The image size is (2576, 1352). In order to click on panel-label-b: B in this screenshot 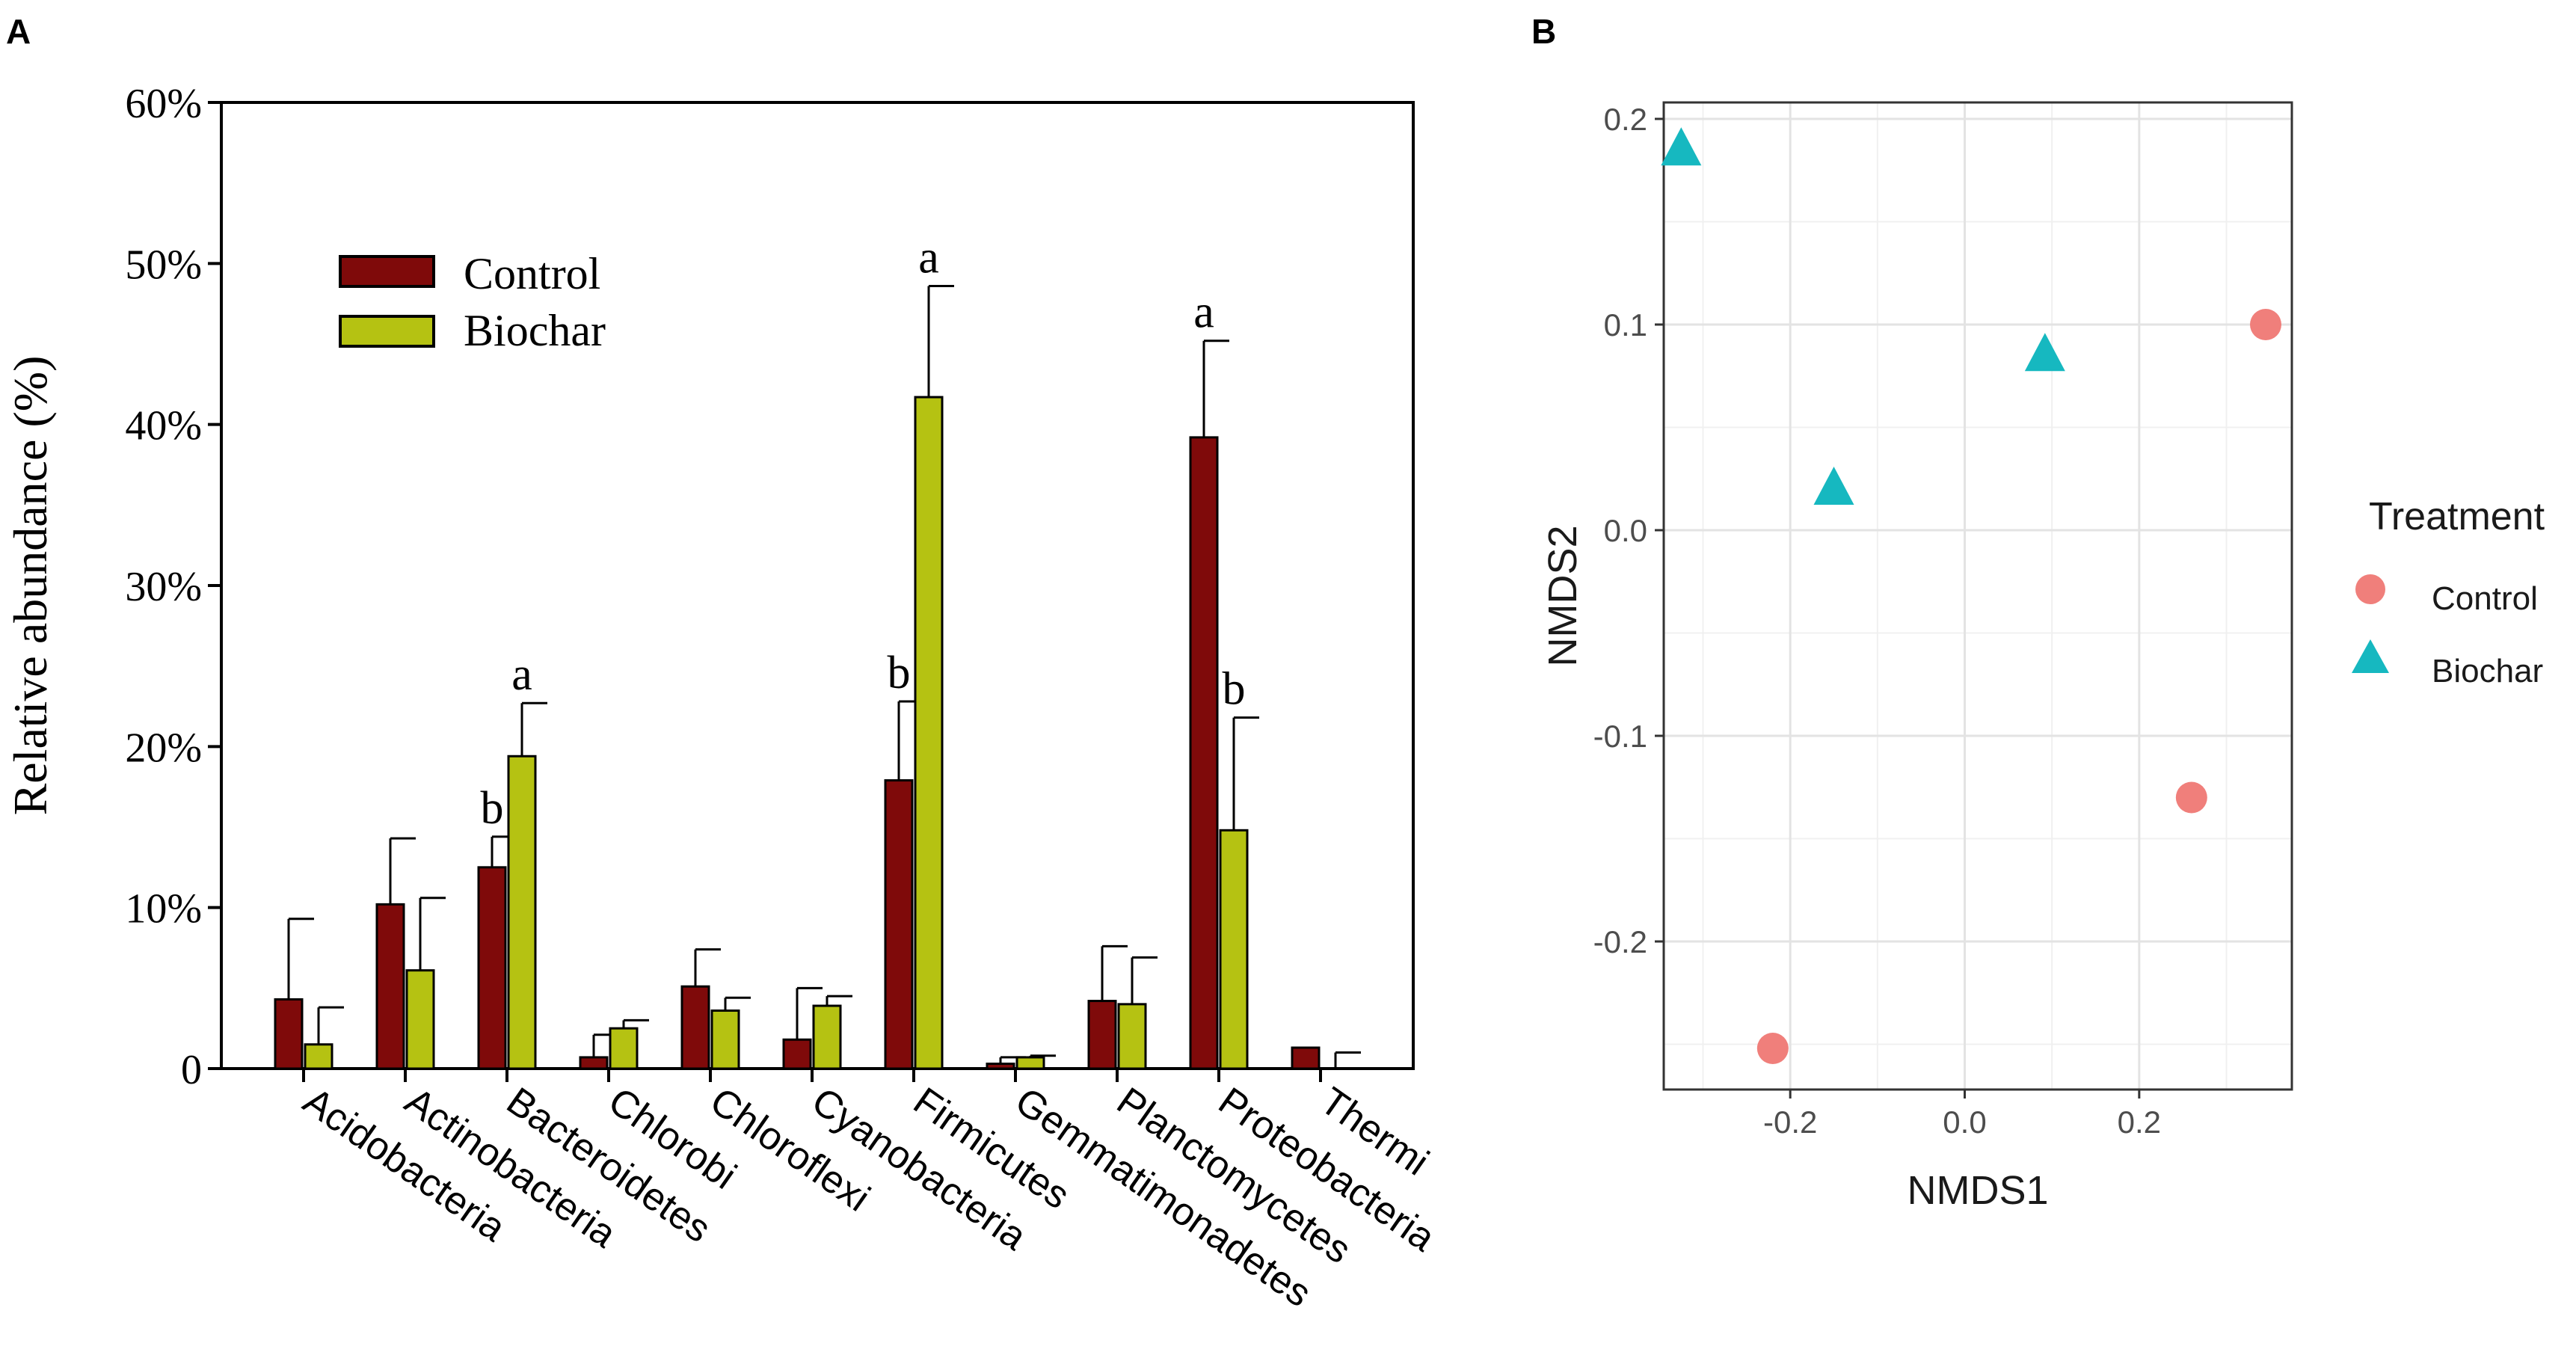, I will do `click(1543, 31)`.